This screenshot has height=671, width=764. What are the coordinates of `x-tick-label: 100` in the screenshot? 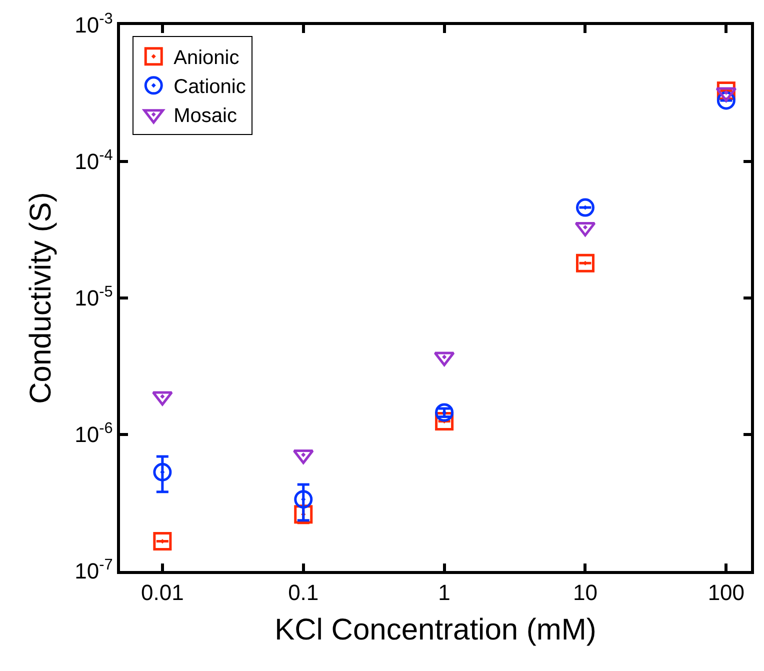 It's located at (726, 593).